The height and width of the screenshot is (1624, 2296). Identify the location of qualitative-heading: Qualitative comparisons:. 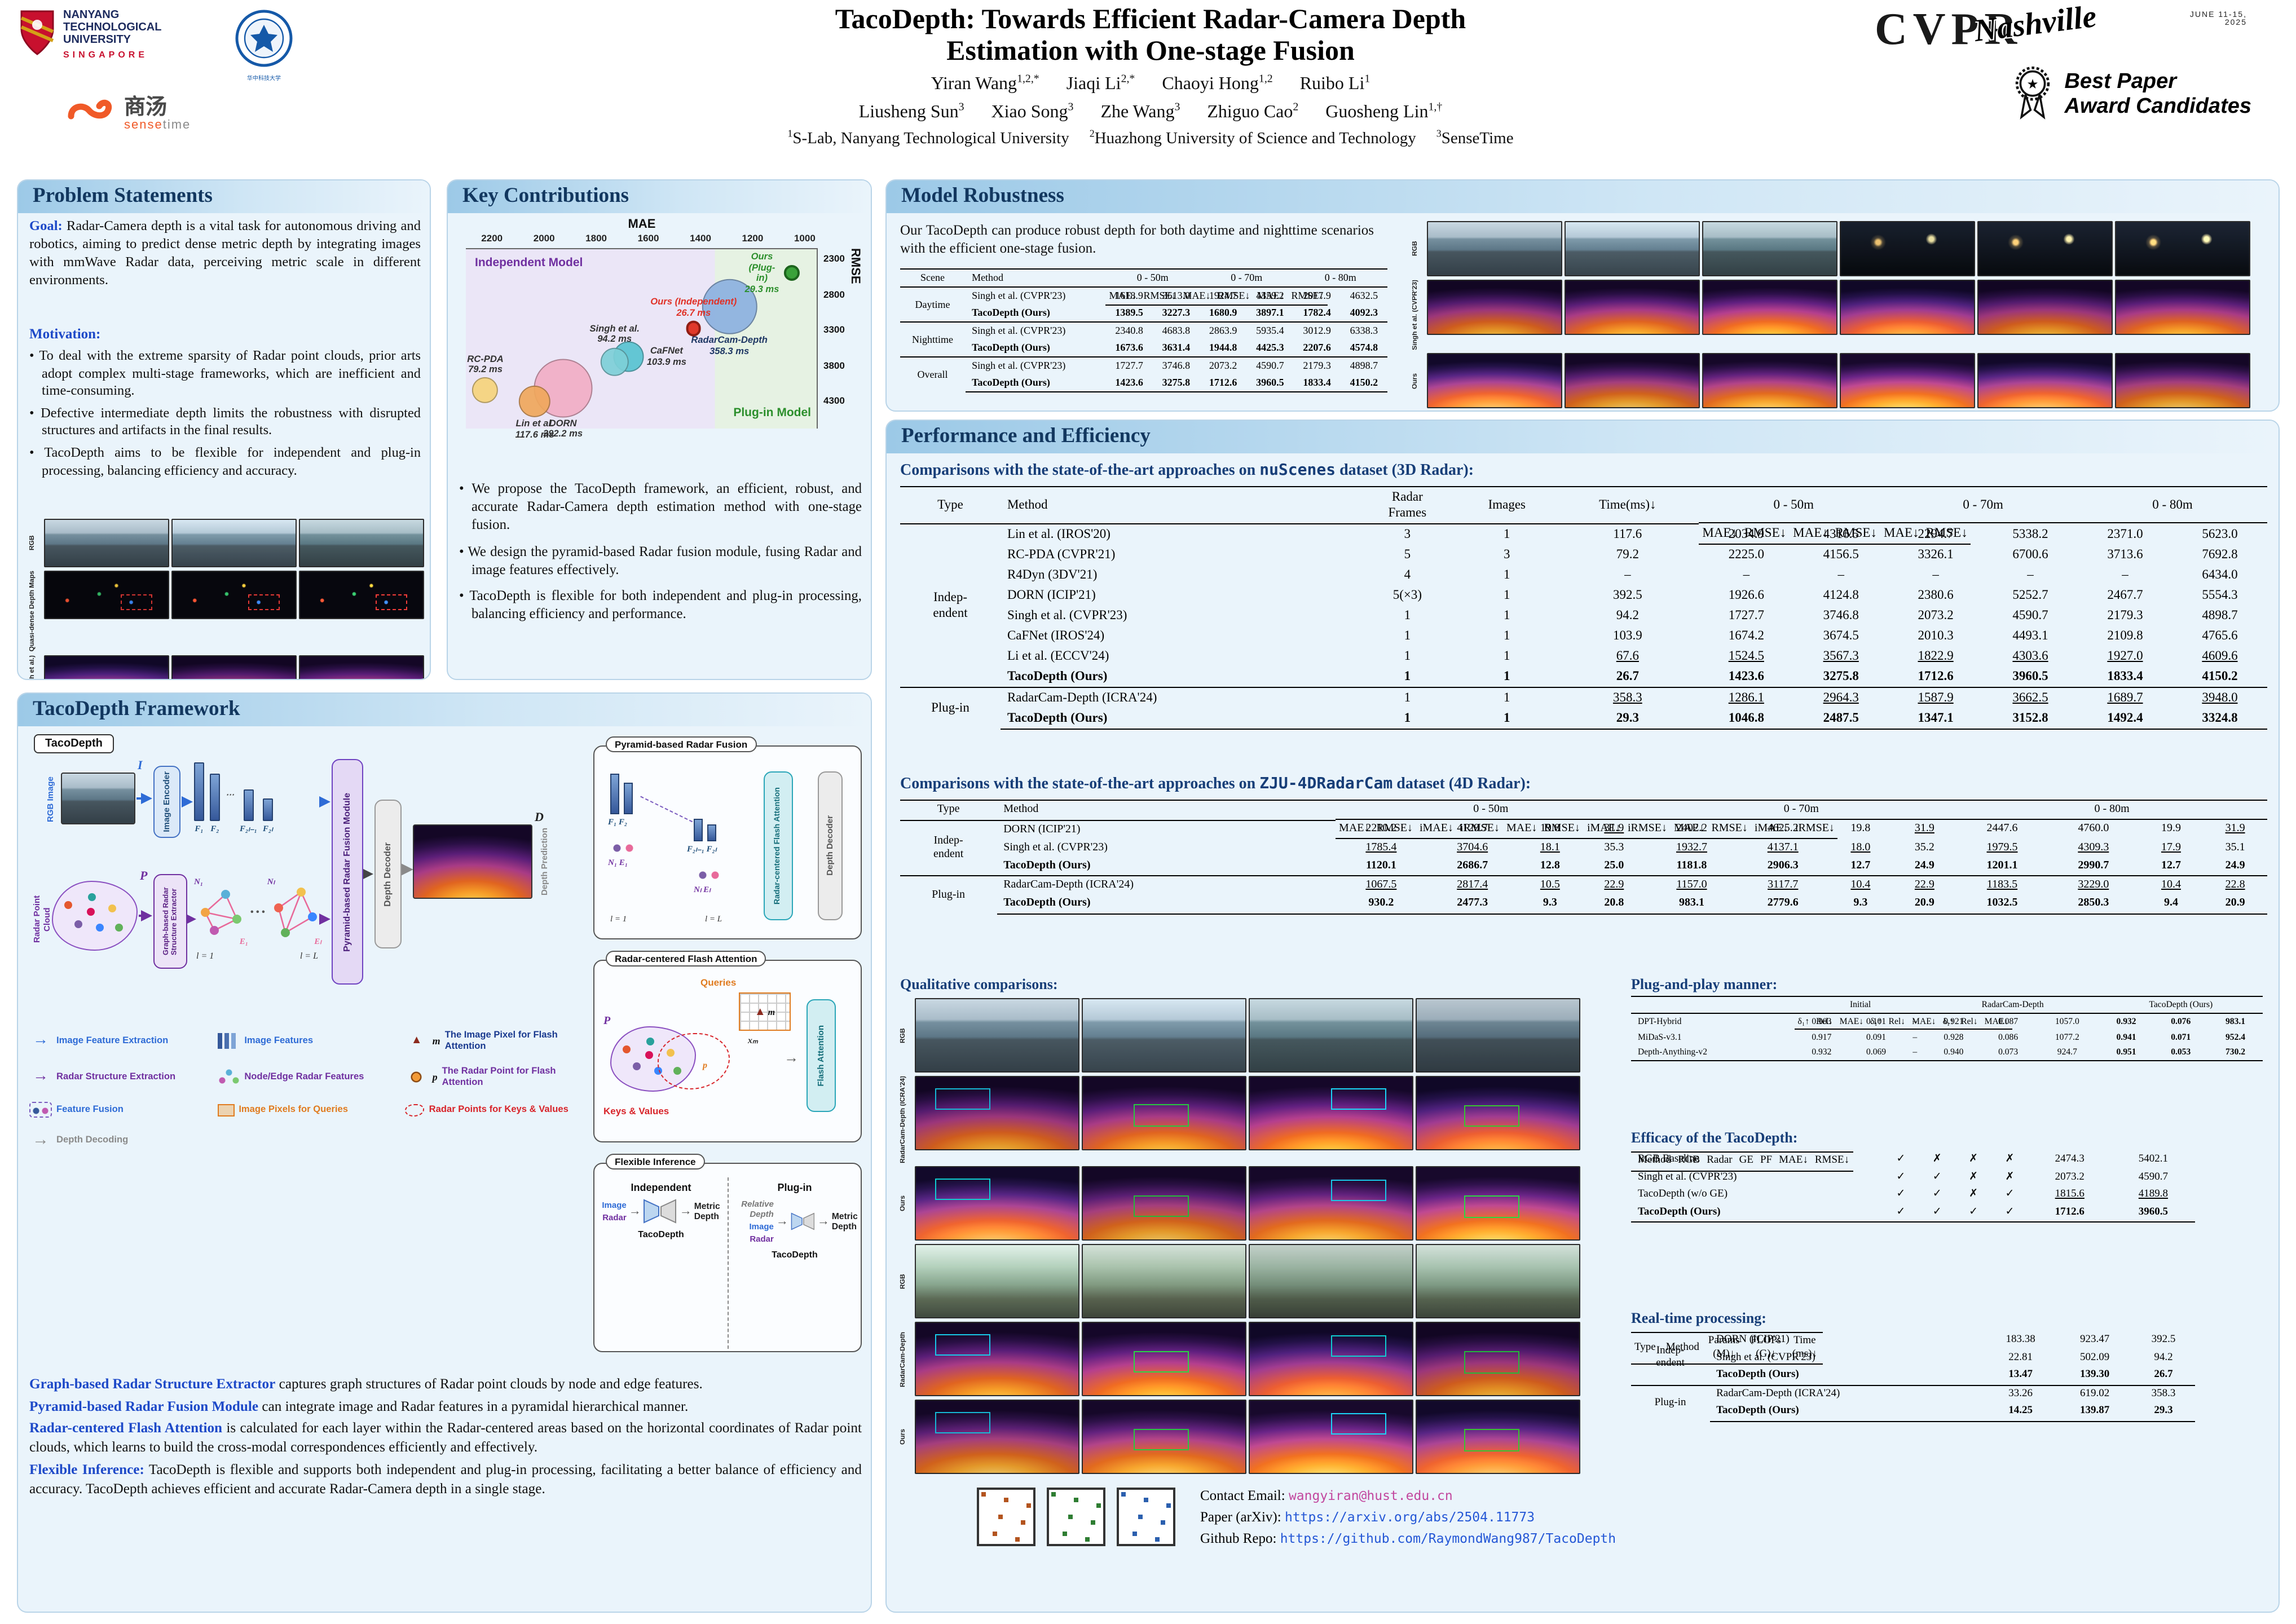
(979, 984).